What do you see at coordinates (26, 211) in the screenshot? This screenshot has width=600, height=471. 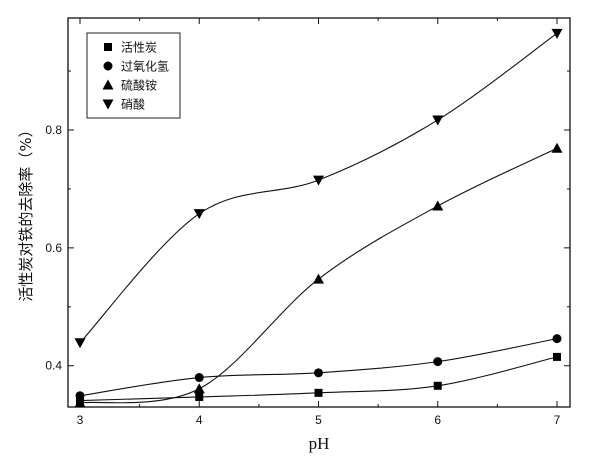 I see `y-axis-label: 活性炭对铁的去除率（%）` at bounding box center [26, 211].